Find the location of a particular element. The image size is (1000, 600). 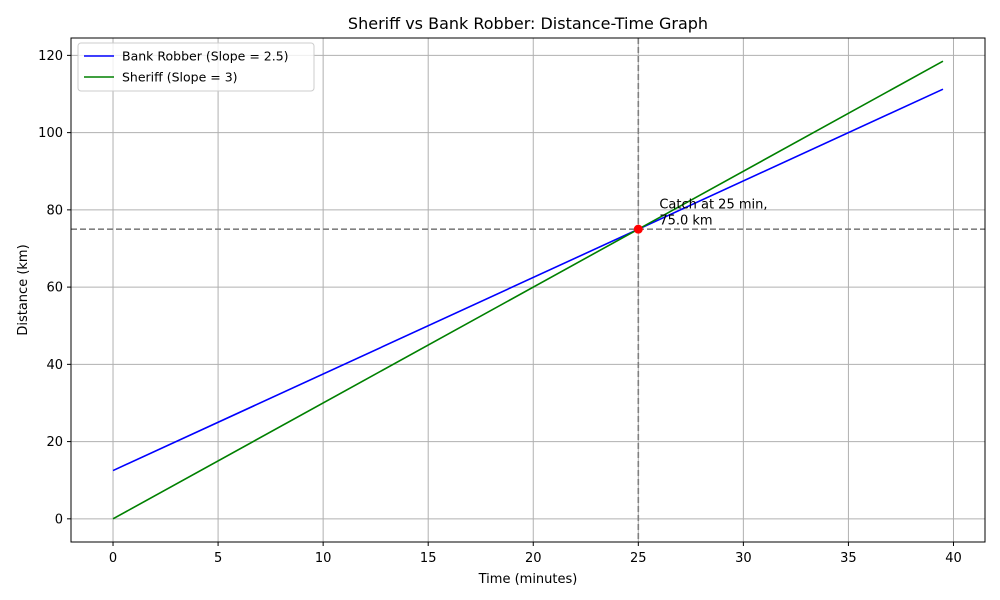

catch-point-marker is located at coordinates (638, 229).